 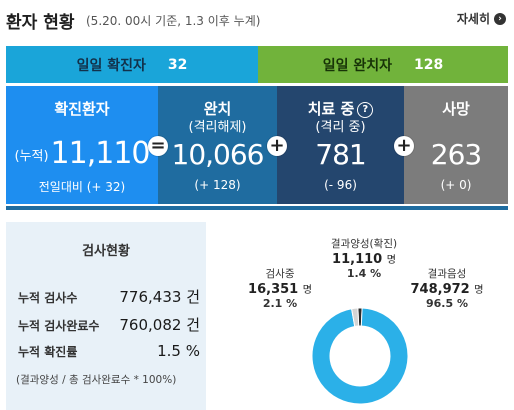 I want to click on tests-row-value: 776,433 건, so click(x=159, y=297).